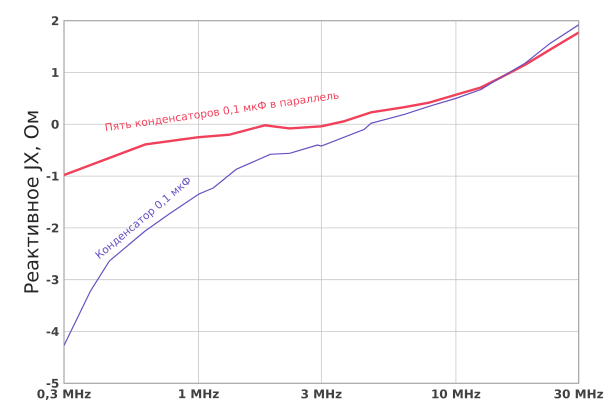  Describe the element at coordinates (55, 72) in the screenshot. I see `y-tick-label: 1` at that location.